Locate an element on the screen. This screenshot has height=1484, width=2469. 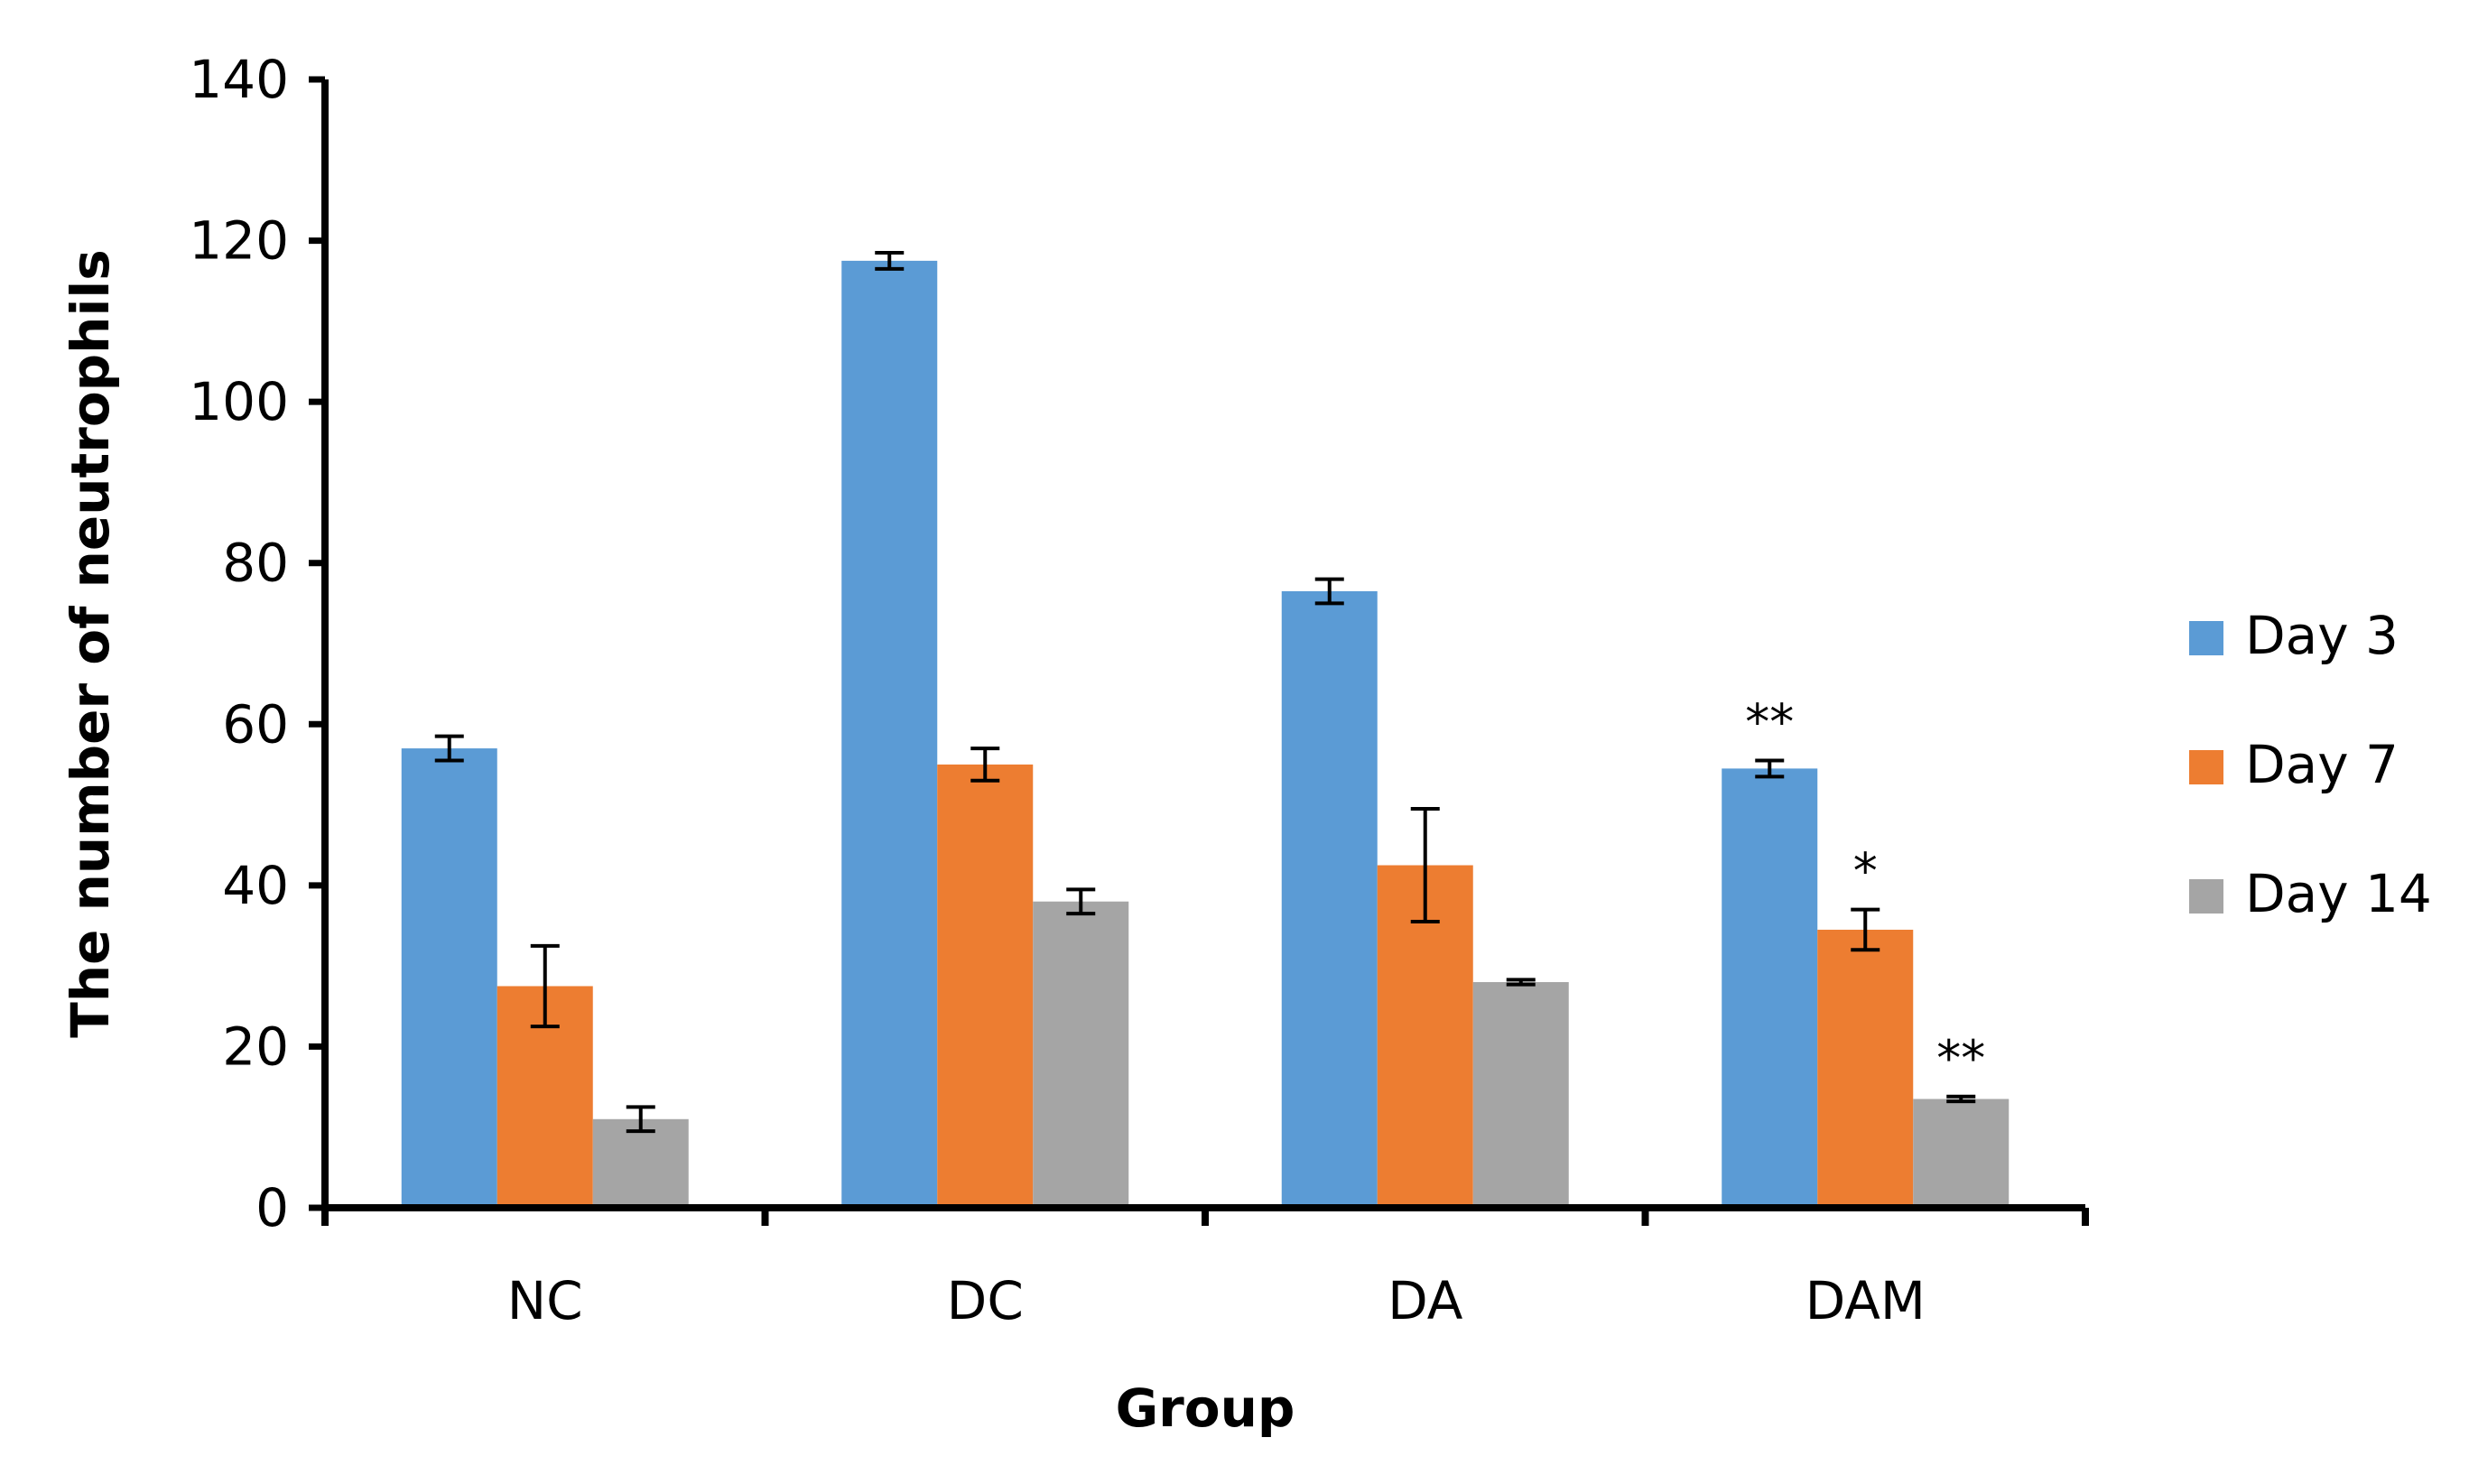
legend-label: Day 3 is located at coordinates (2322, 635).